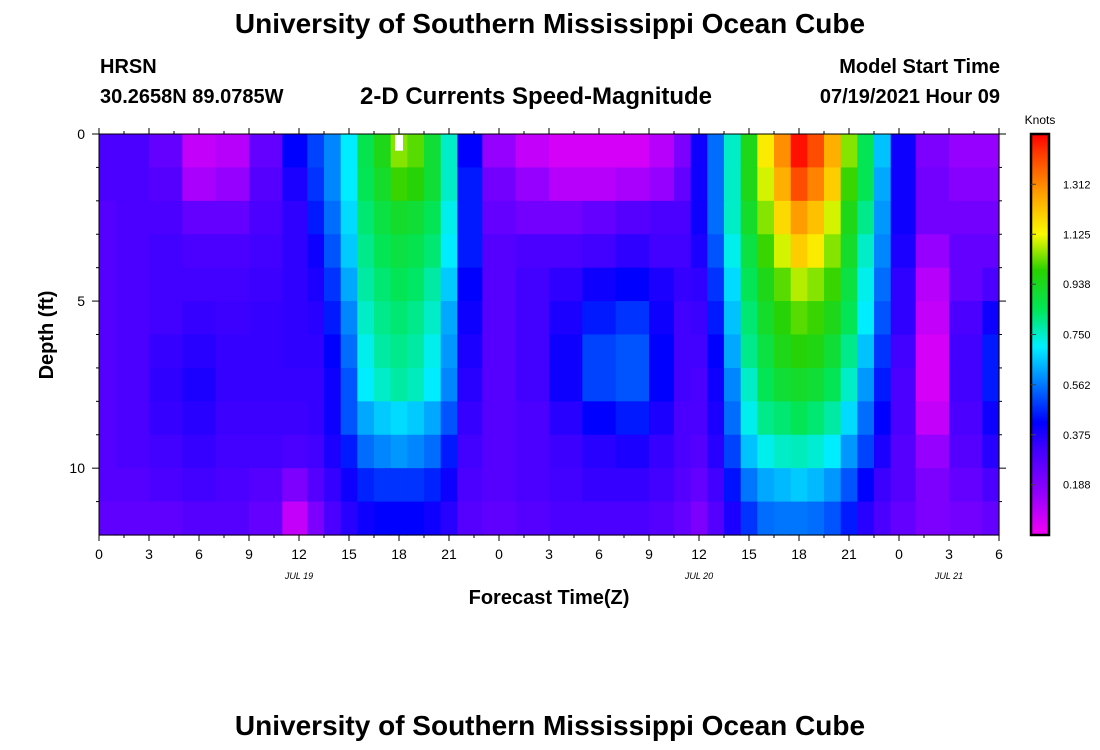 Image resolution: width=1100 pixels, height=750 pixels. What do you see at coordinates (536, 96) in the screenshot?
I see `chart-subtitle: 2-D Currents Speed-Magnitude` at bounding box center [536, 96].